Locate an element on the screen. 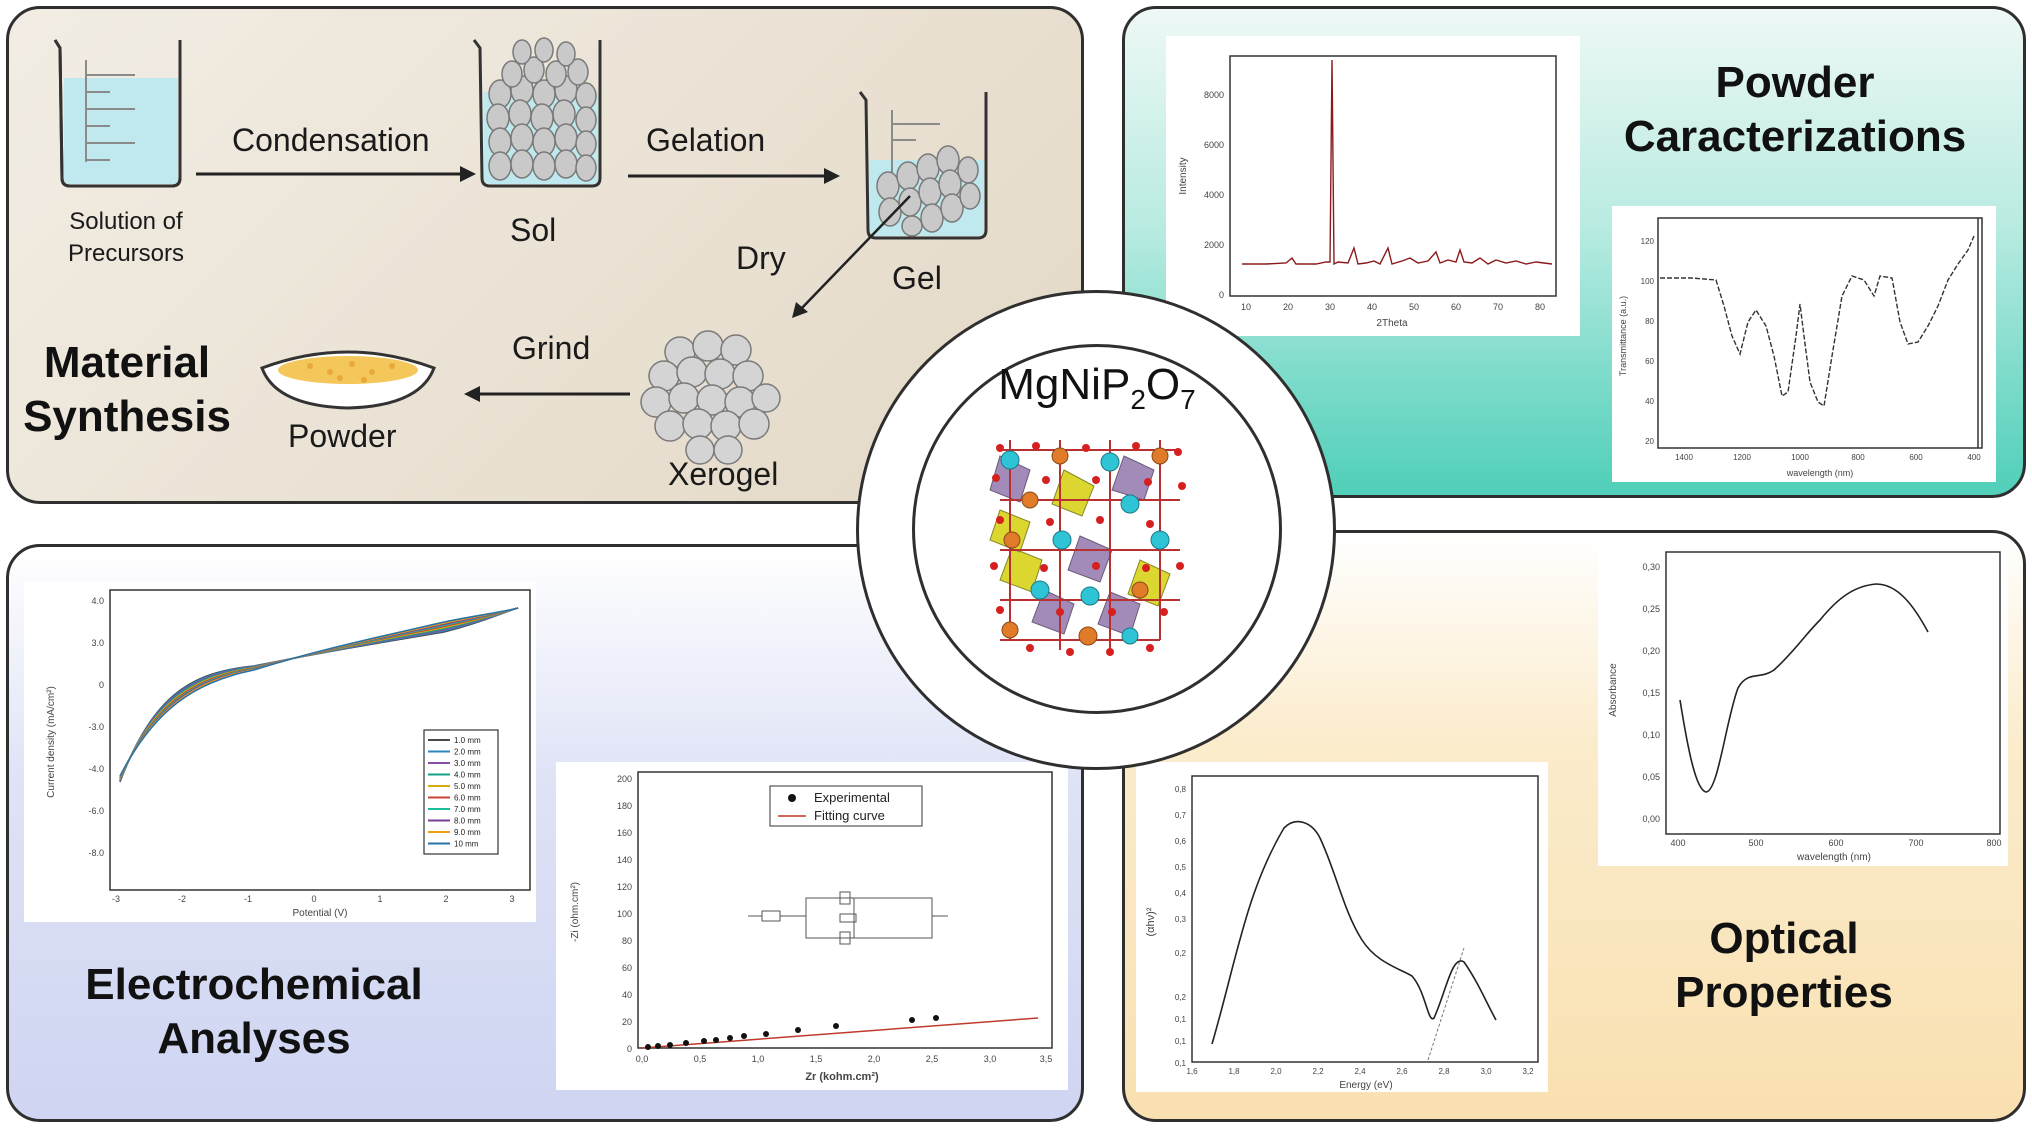 Image resolution: width=2032 pixels, height=1128 pixels. cv-legend-label: 5.0 mm is located at coordinates (467, 786).